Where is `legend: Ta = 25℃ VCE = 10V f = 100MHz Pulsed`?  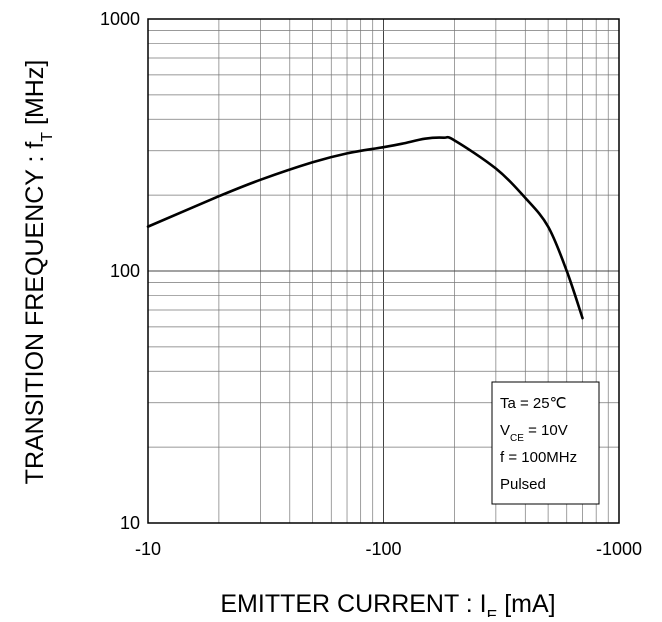 legend: Ta = 25℃ VCE = 10V f = 100MHz Pulsed is located at coordinates (545, 443).